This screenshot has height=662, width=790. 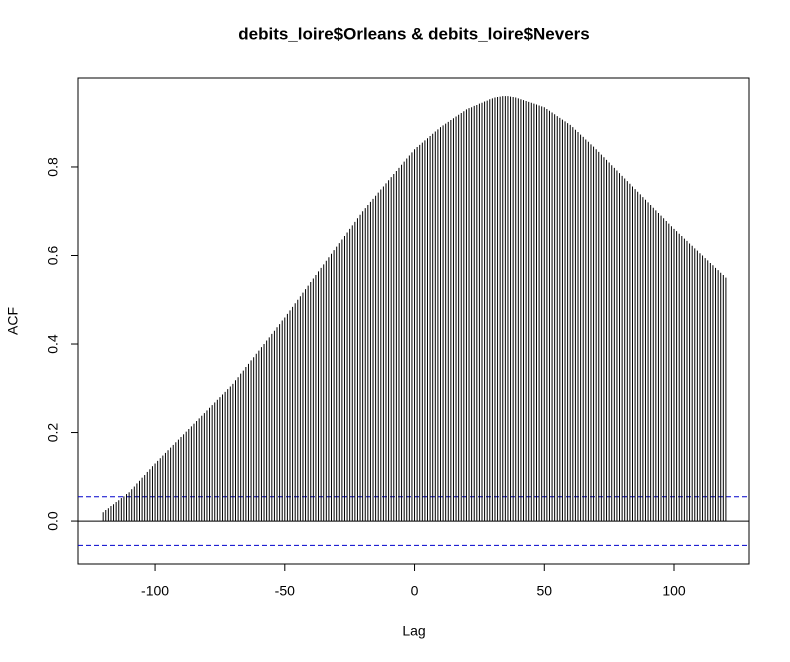 I want to click on y-tick-label: 0.6, so click(x=53, y=256).